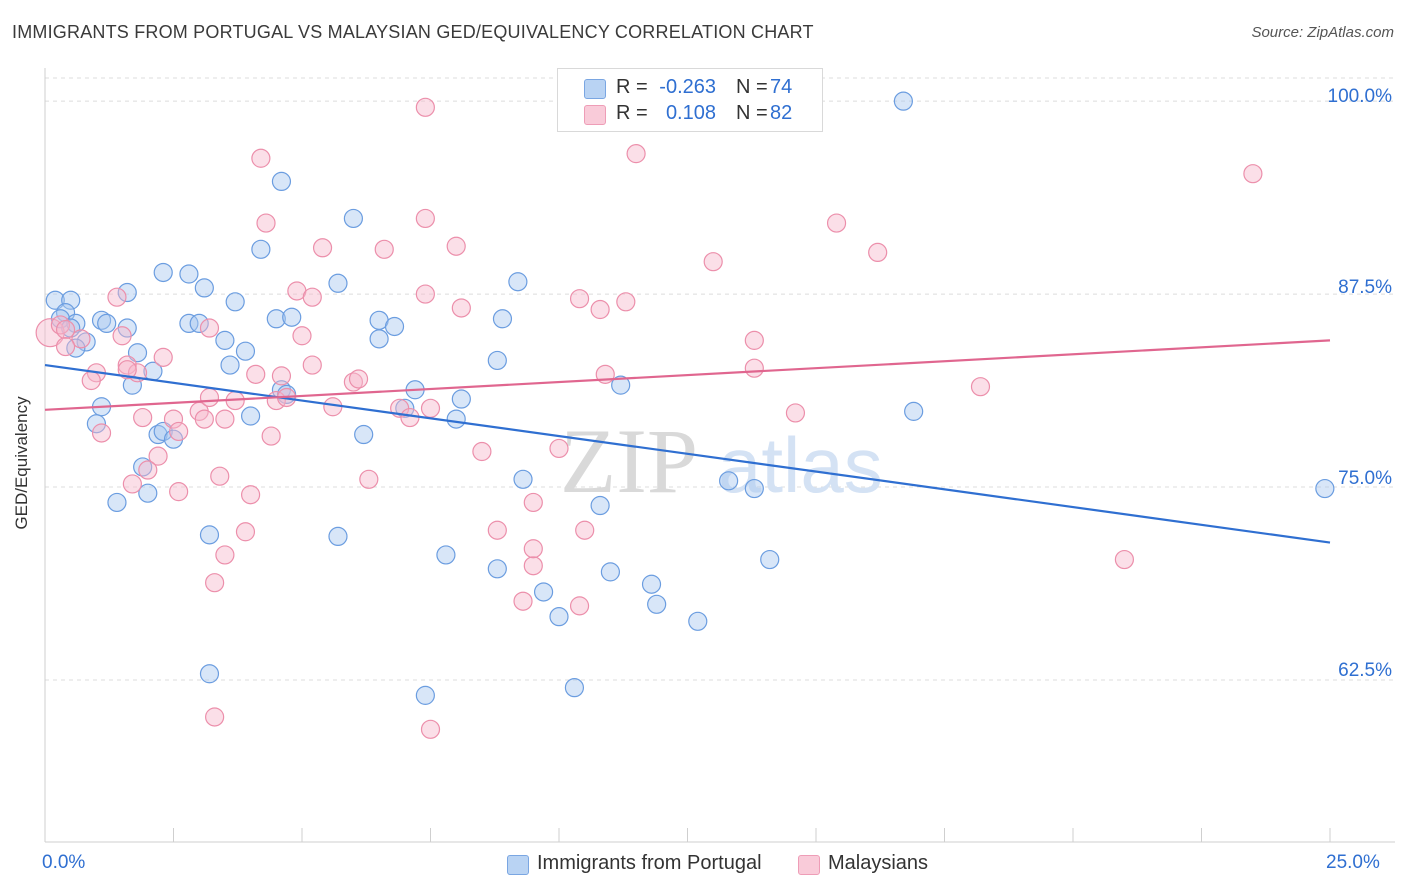 The image size is (1406, 892). I want to click on legend-swatch-pink, so click(809, 865).